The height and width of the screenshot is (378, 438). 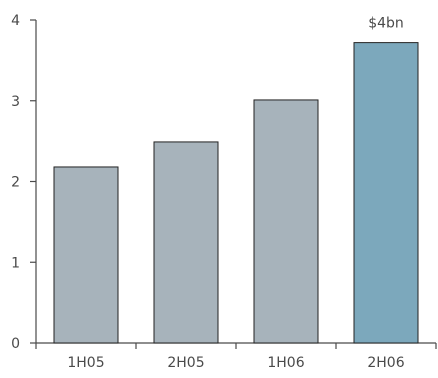 What do you see at coordinates (85, 363) in the screenshot?
I see `x-tick-label: 1H05` at bounding box center [85, 363].